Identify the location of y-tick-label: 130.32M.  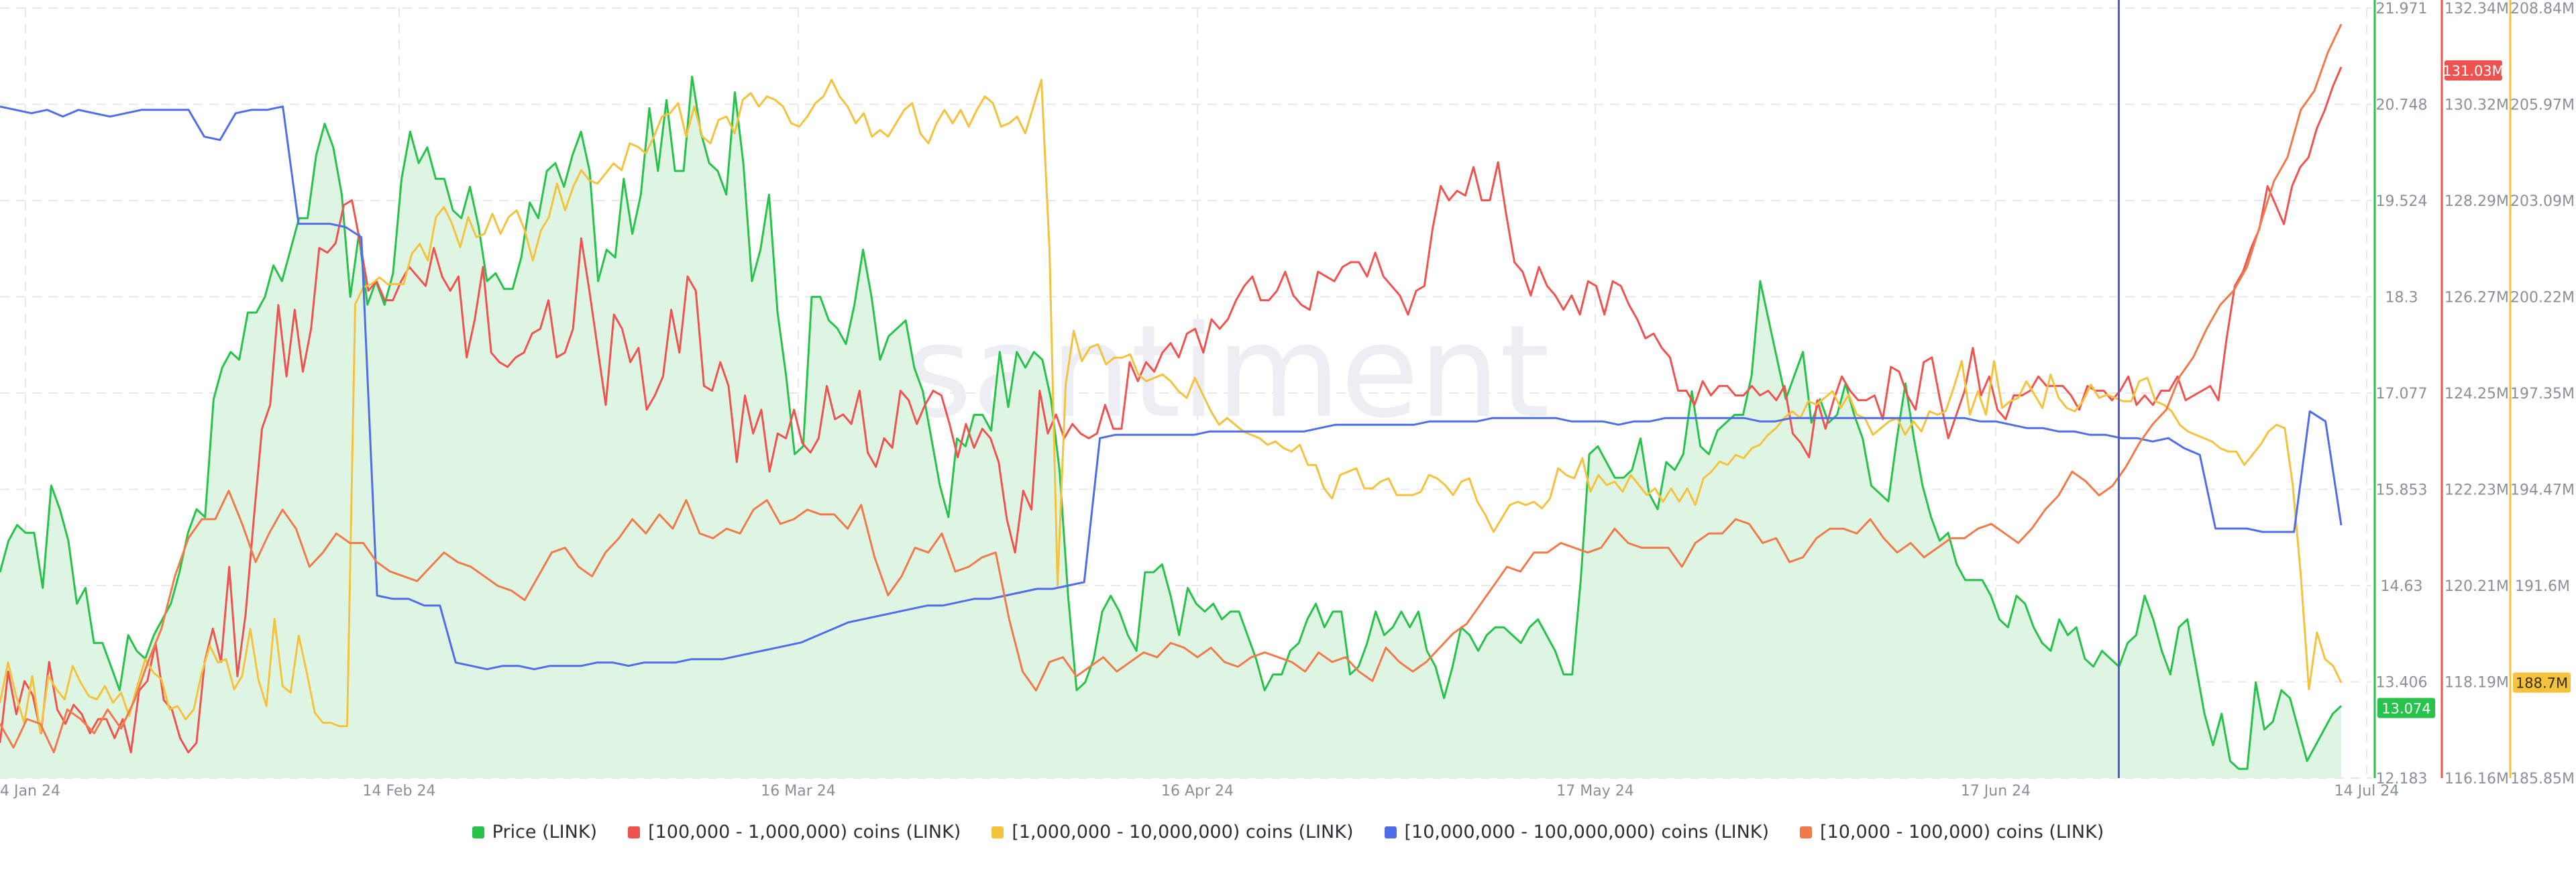
(2477, 106).